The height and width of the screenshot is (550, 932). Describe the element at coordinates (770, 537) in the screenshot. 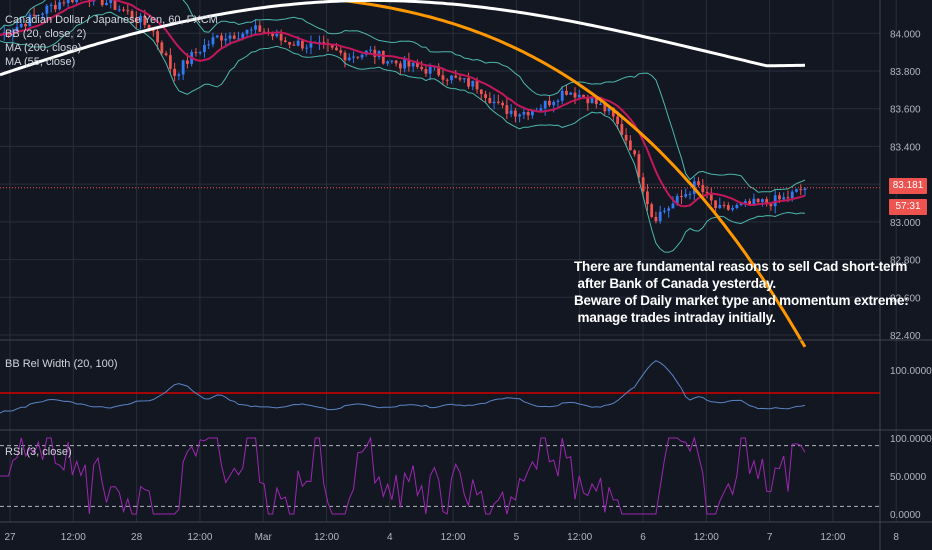

I see `x-tick-label: 7` at that location.